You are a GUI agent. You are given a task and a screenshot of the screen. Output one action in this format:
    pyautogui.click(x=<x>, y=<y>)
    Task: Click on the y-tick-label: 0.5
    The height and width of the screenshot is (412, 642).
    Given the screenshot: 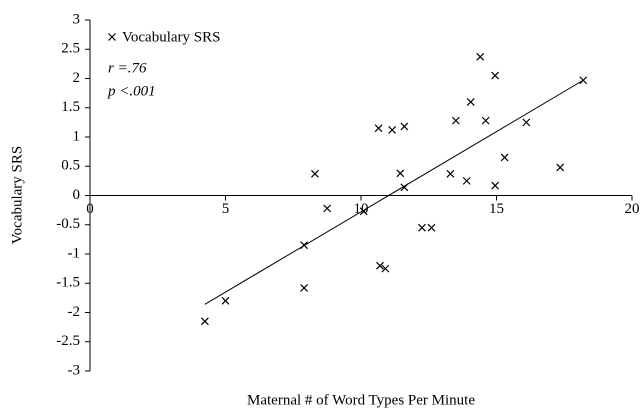 What is the action you would take?
    pyautogui.click(x=70, y=166)
    